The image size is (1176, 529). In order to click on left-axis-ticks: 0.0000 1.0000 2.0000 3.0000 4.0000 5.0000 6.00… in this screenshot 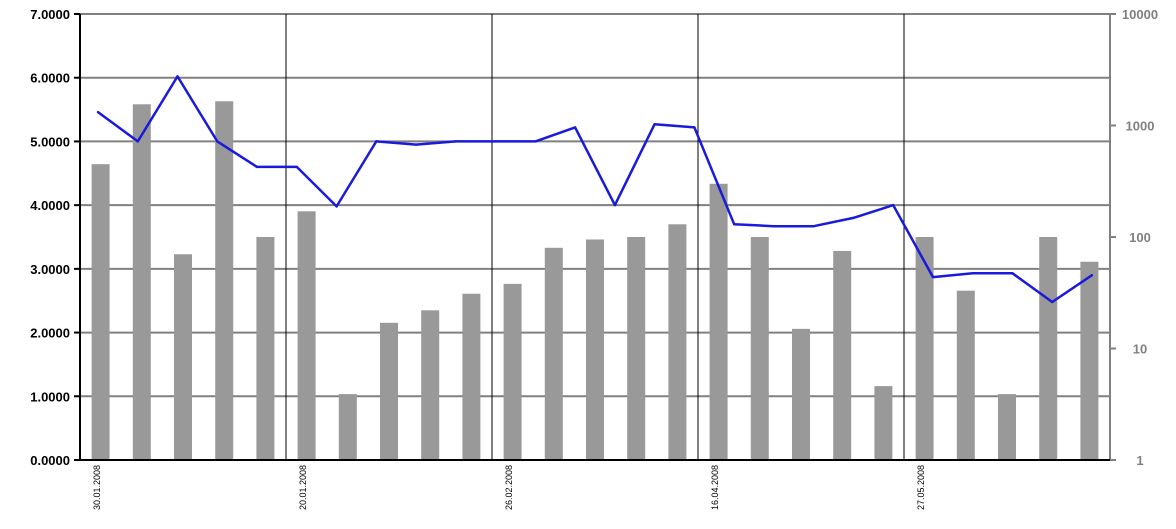, I will do `click(55, 237)`.